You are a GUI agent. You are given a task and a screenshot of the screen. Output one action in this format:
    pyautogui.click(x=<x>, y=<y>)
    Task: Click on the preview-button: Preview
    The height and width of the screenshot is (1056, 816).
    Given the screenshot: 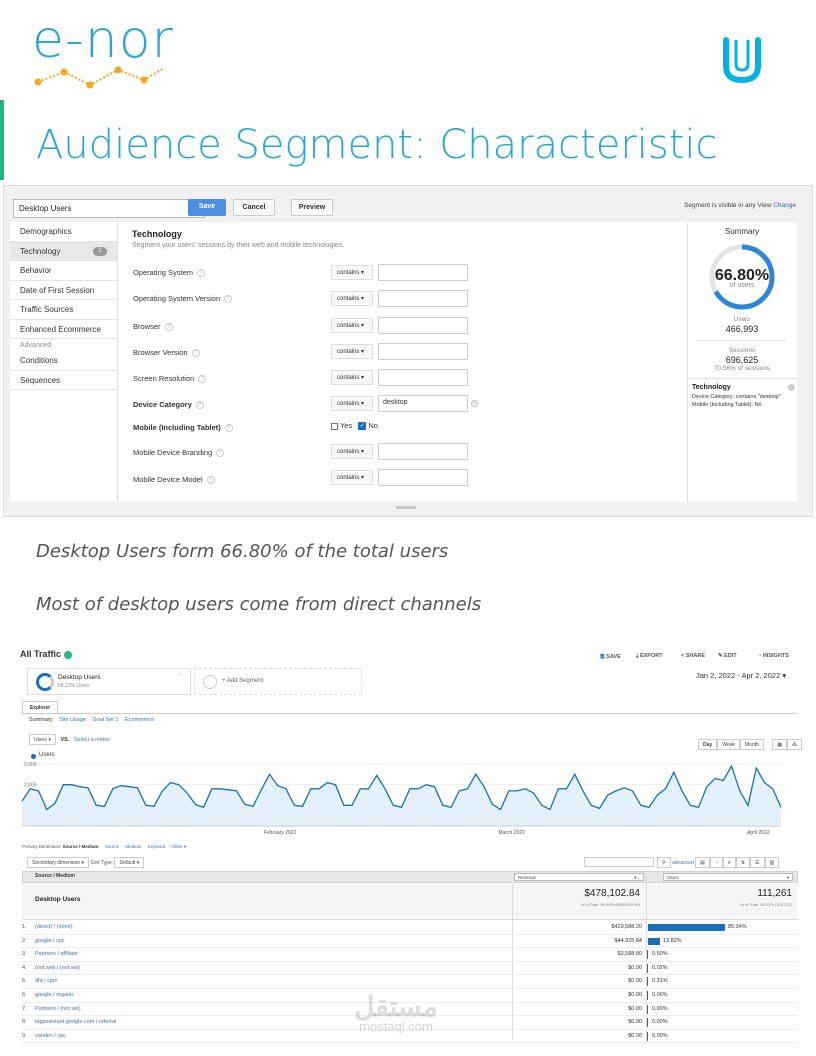 What is the action you would take?
    pyautogui.click(x=312, y=207)
    